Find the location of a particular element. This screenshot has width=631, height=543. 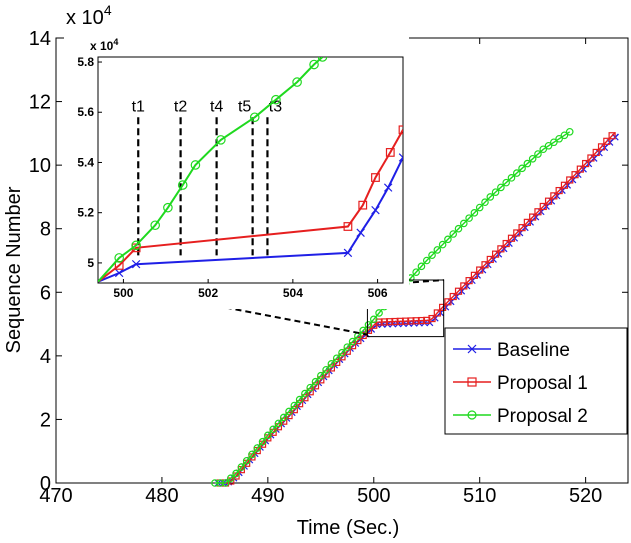

inset-exponent-base: x 10 is located at coordinates (102, 46).